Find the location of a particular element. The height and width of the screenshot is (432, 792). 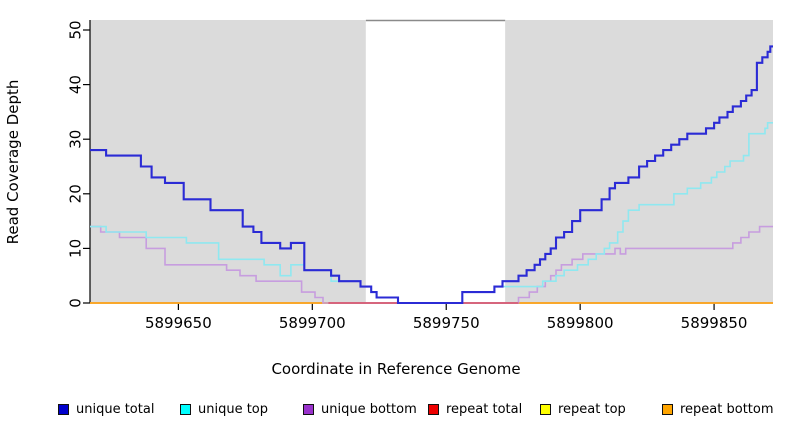

region-repeat-region-white is located at coordinates (435, 161).